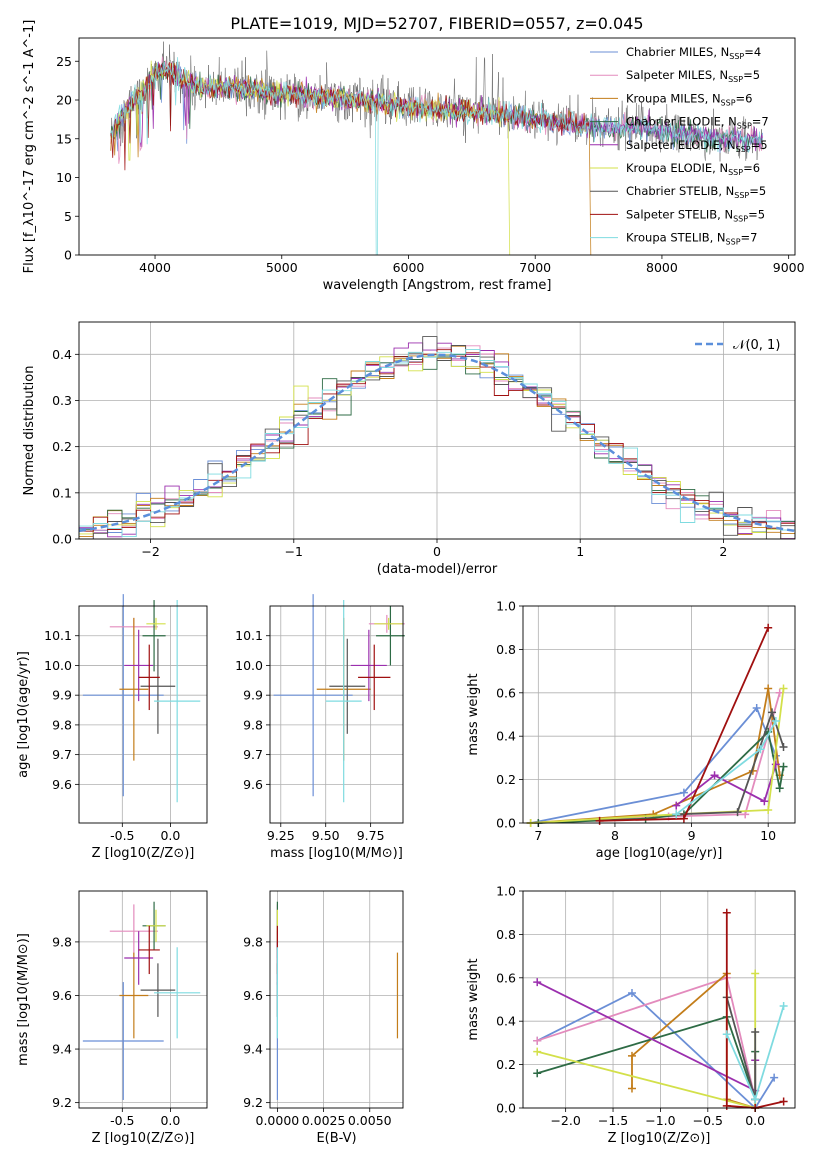 The width and height of the screenshot is (819, 1170). What do you see at coordinates (676, 238) in the screenshot?
I see `legend-name: Kroupa STELIB, N` at bounding box center [676, 238].